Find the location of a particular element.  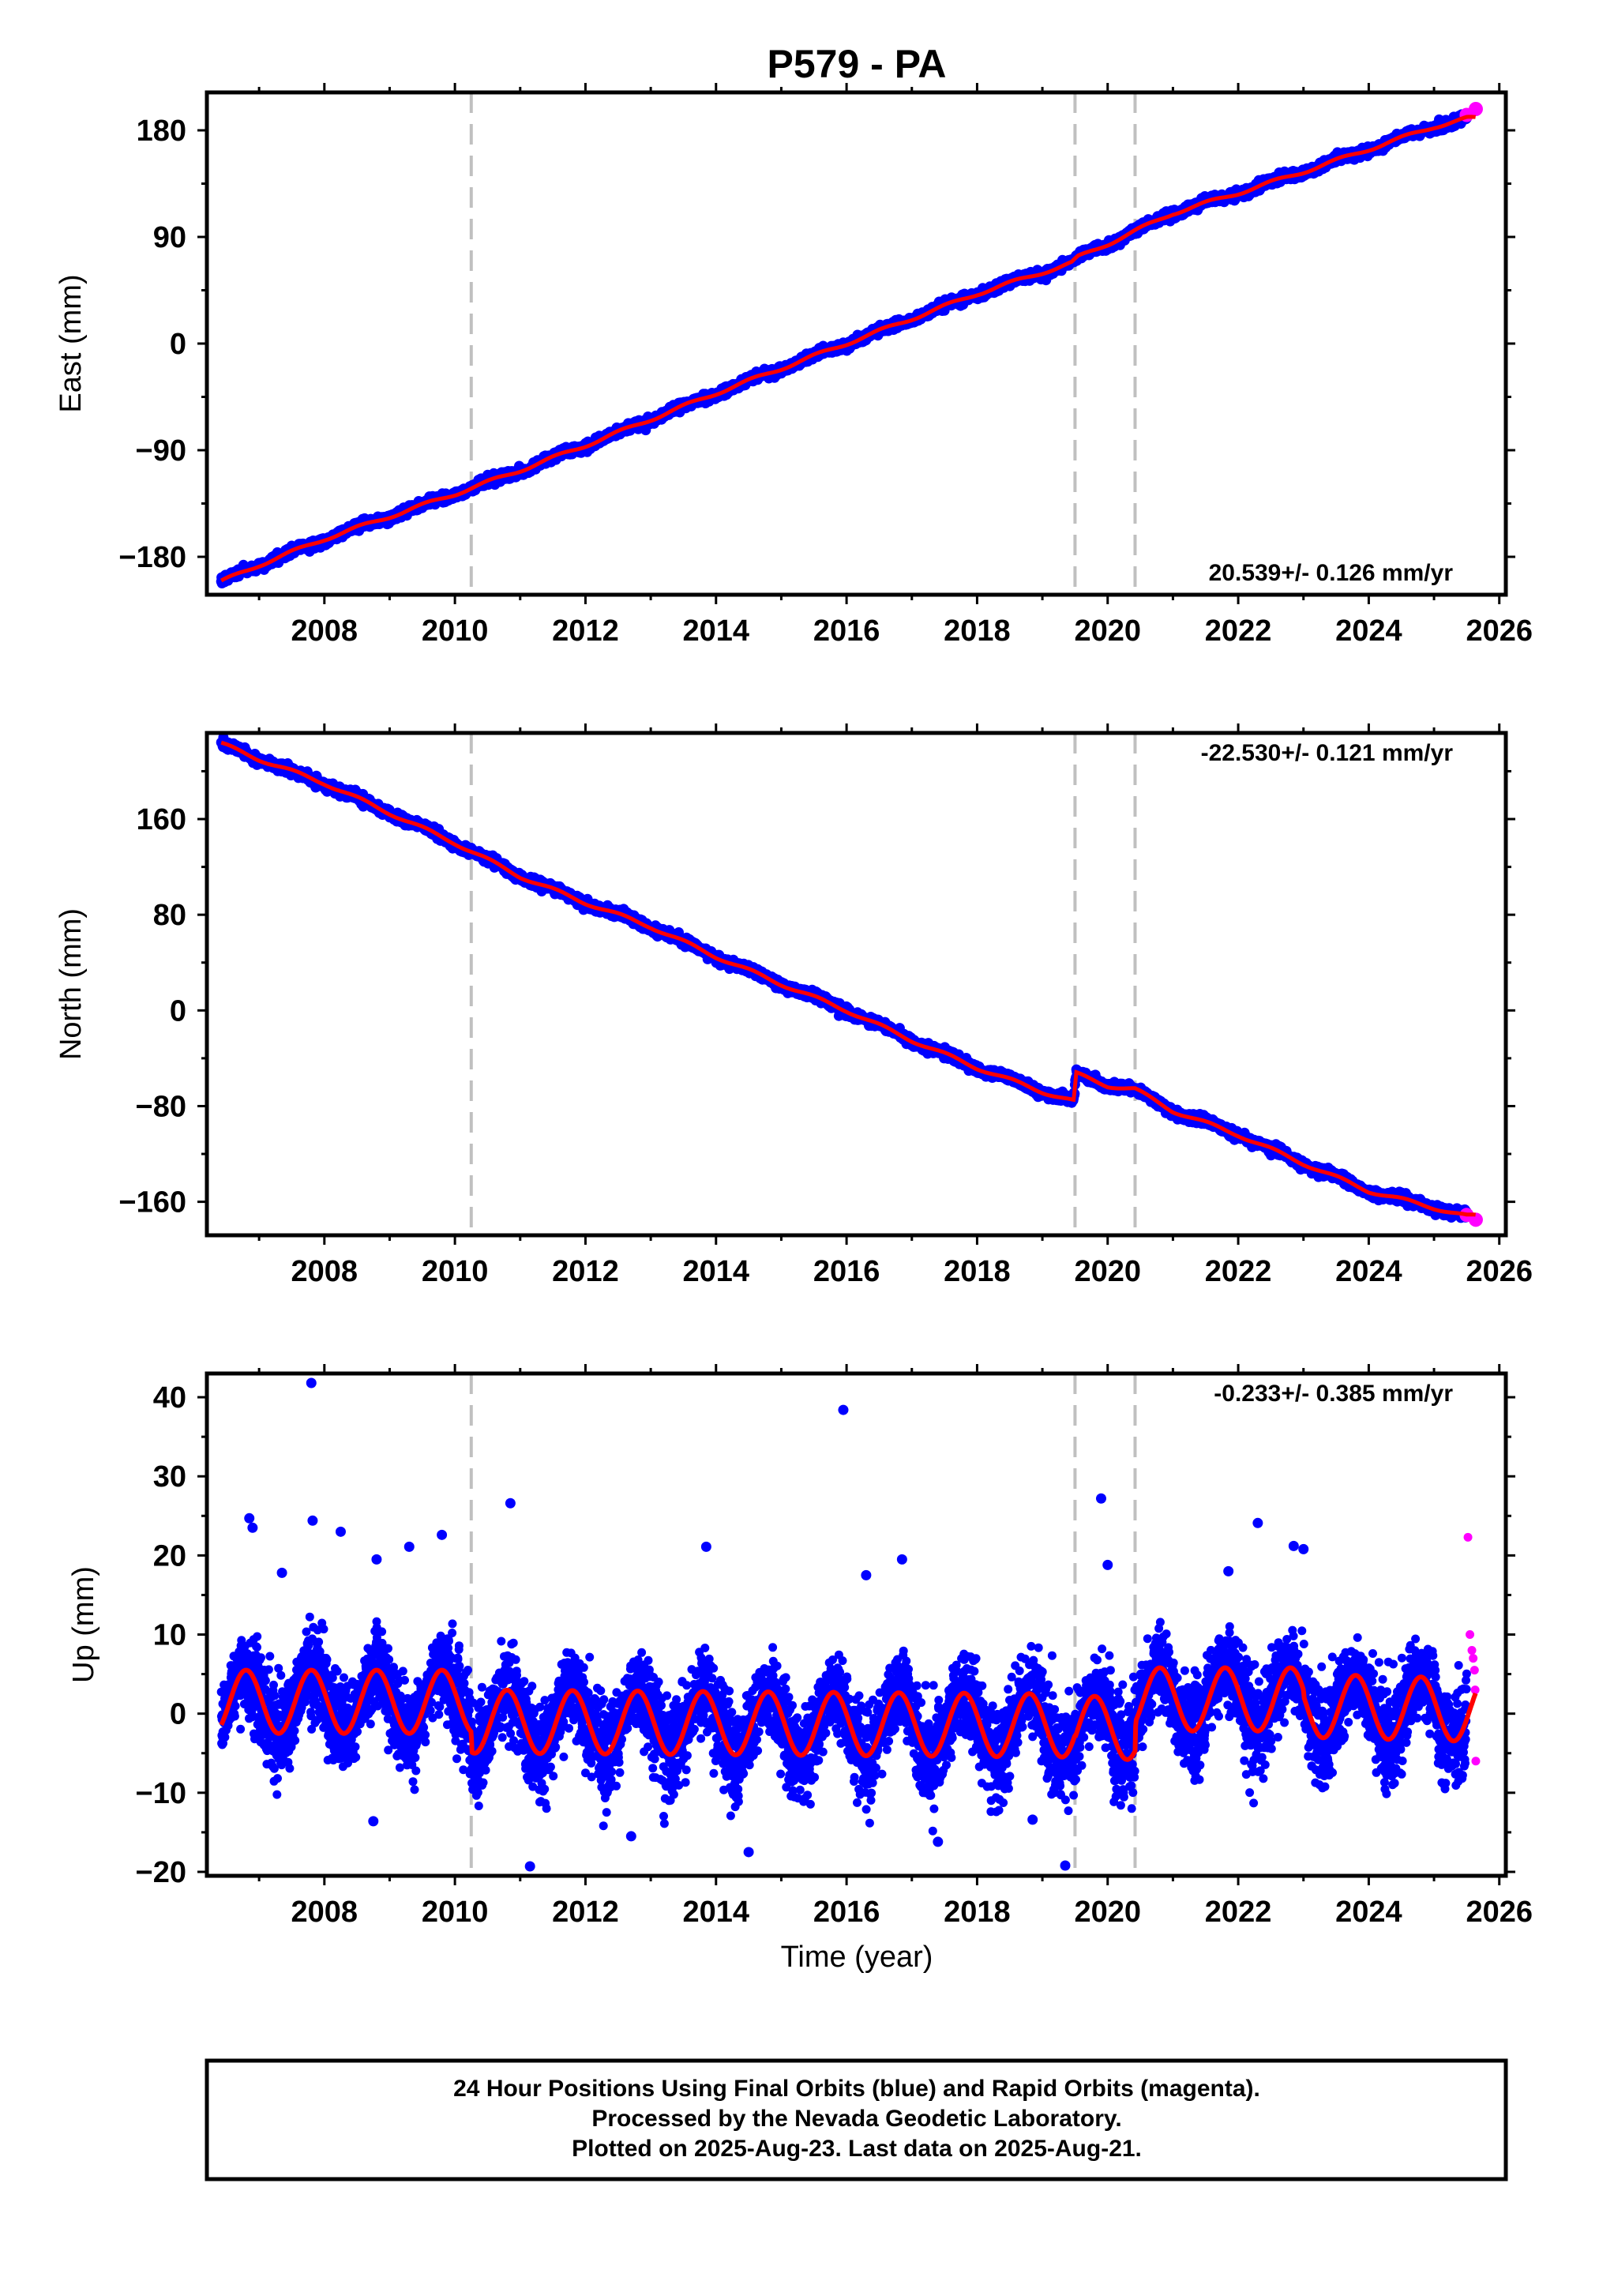

x-tick-label: 2018 is located at coordinates (978, 631).